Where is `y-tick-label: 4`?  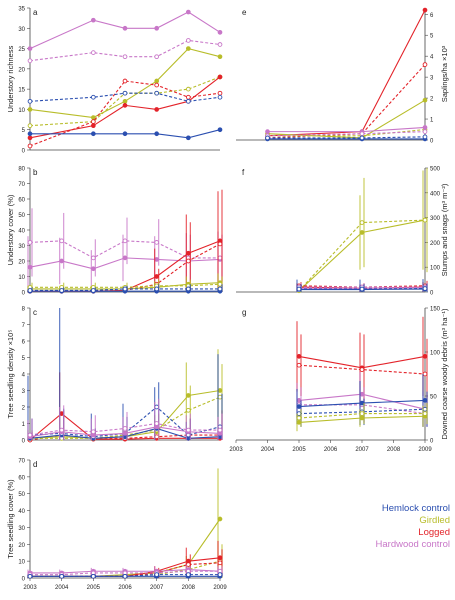 y-tick-label: 4 is located at coordinates (24, 376).